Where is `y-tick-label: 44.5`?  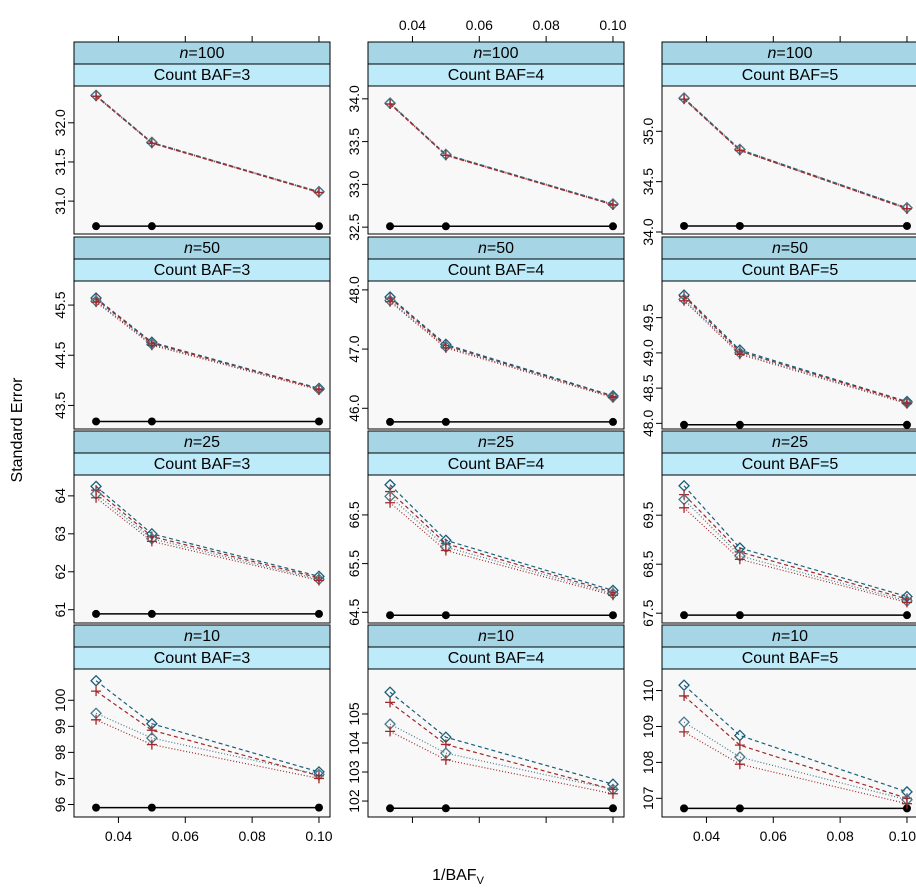 y-tick-label: 44.5 is located at coordinates (60, 354).